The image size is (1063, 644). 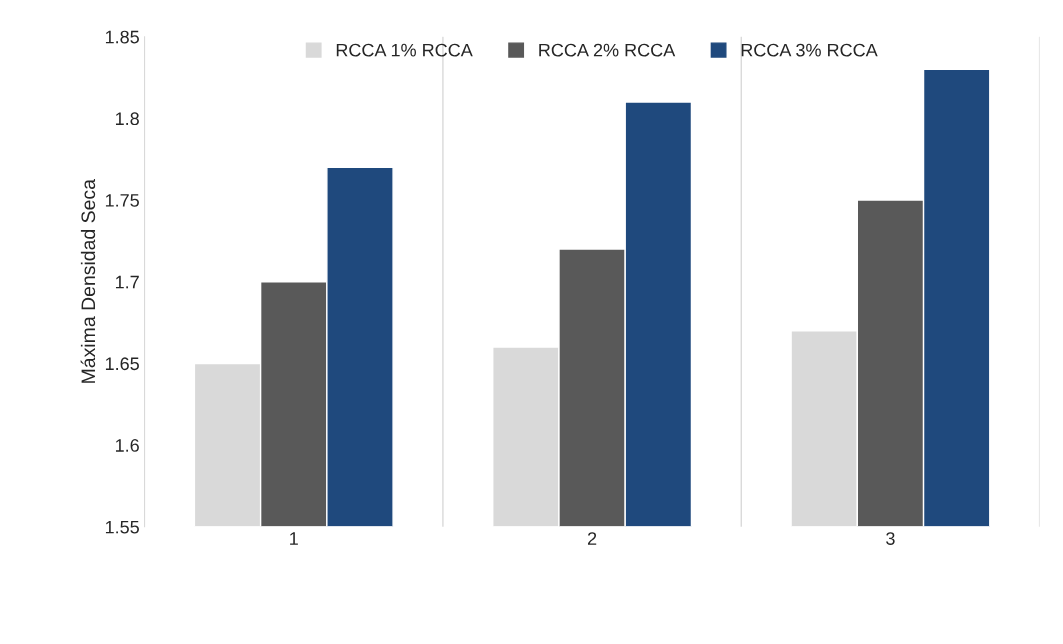 I want to click on y-tick-label: 1.85, so click(x=122, y=37).